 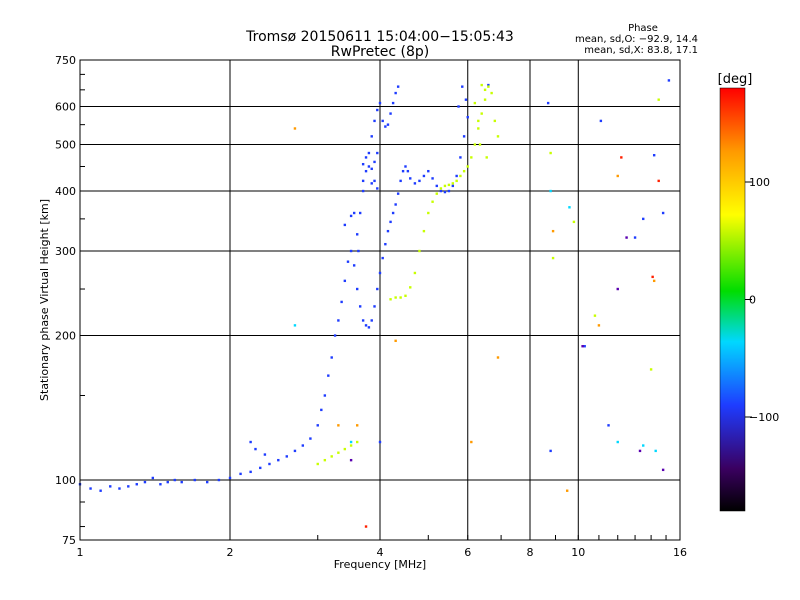 I want to click on phase-stats-title: Phase, so click(x=643, y=28).